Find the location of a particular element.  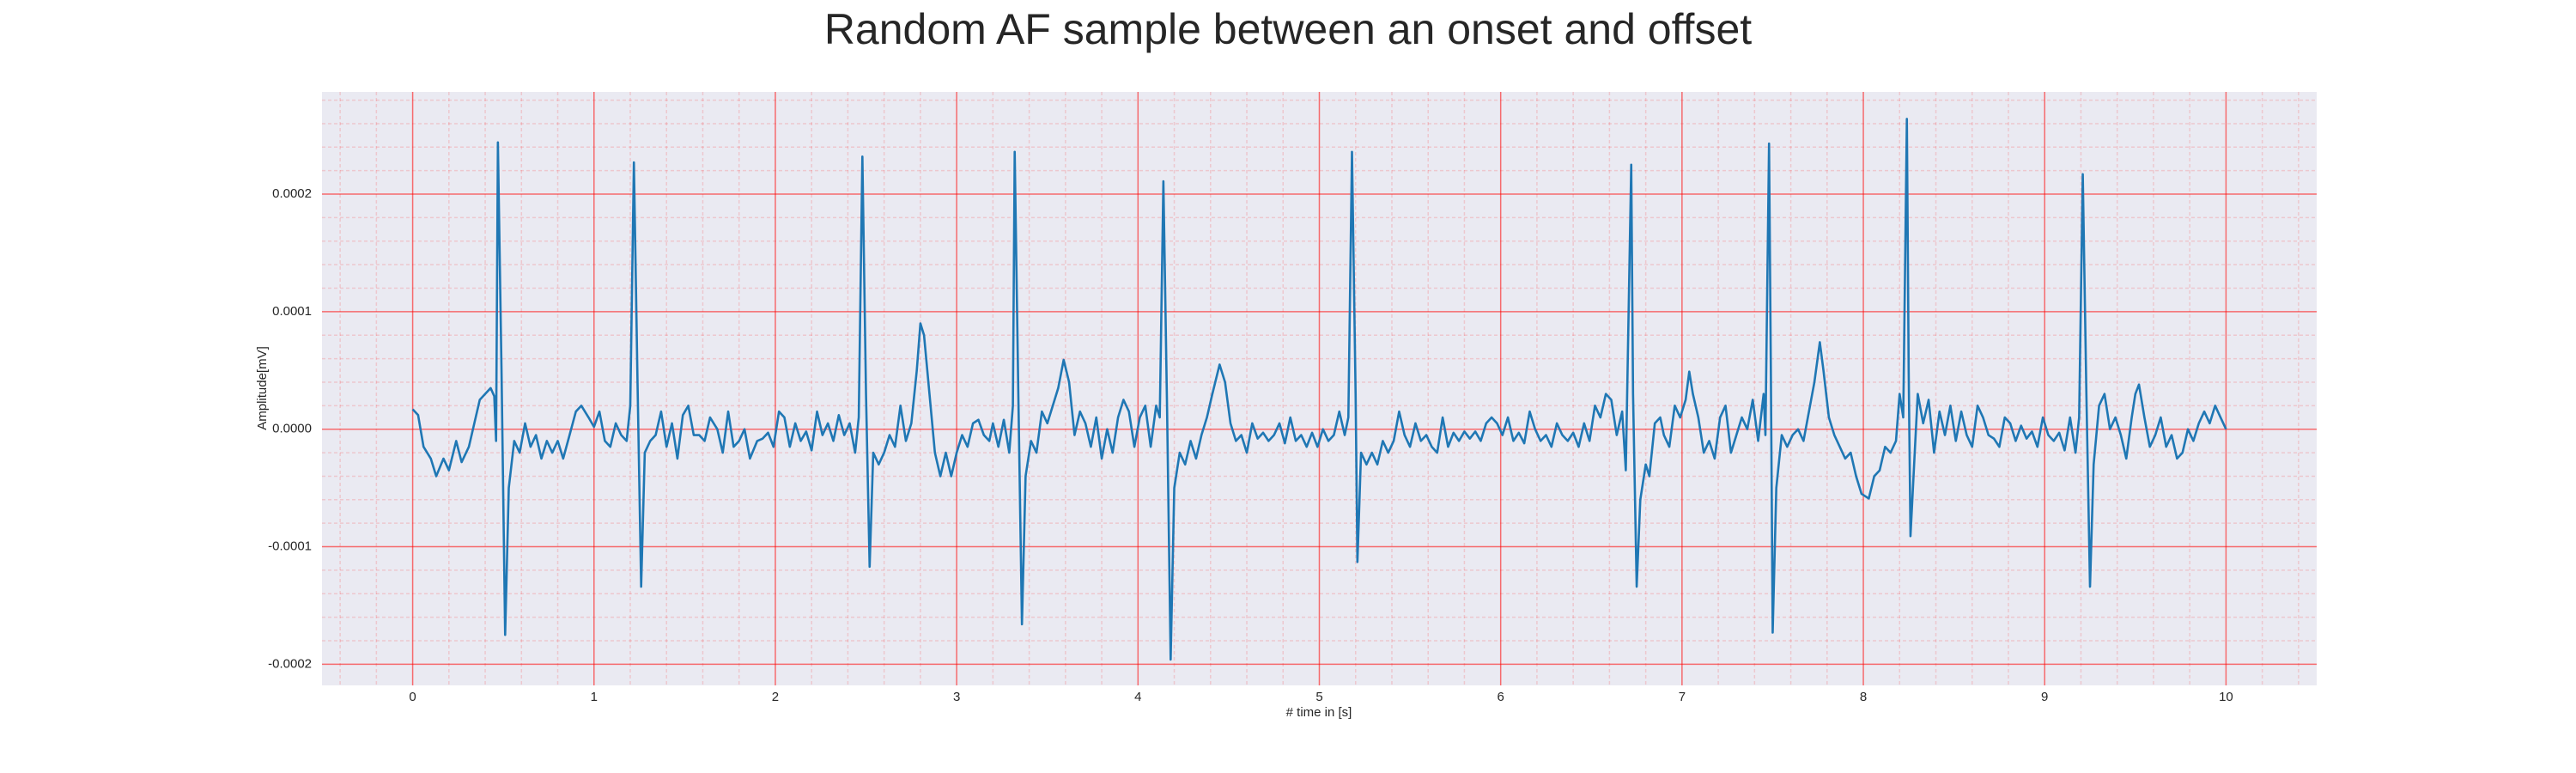

y-axis-label: Amplitude[mV] is located at coordinates (262, 388).